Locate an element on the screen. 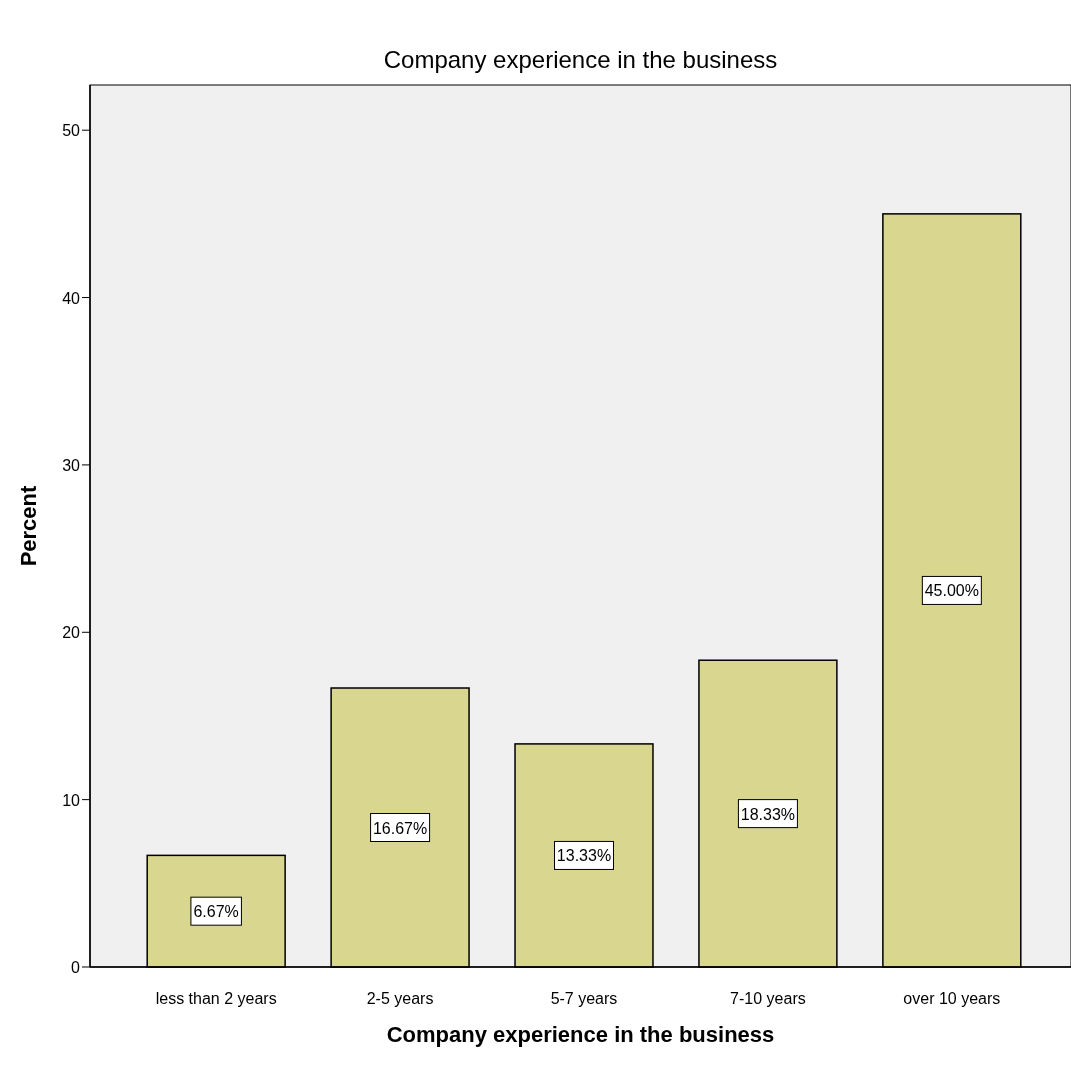  x-tick-label: 7-10 years is located at coordinates (768, 998).